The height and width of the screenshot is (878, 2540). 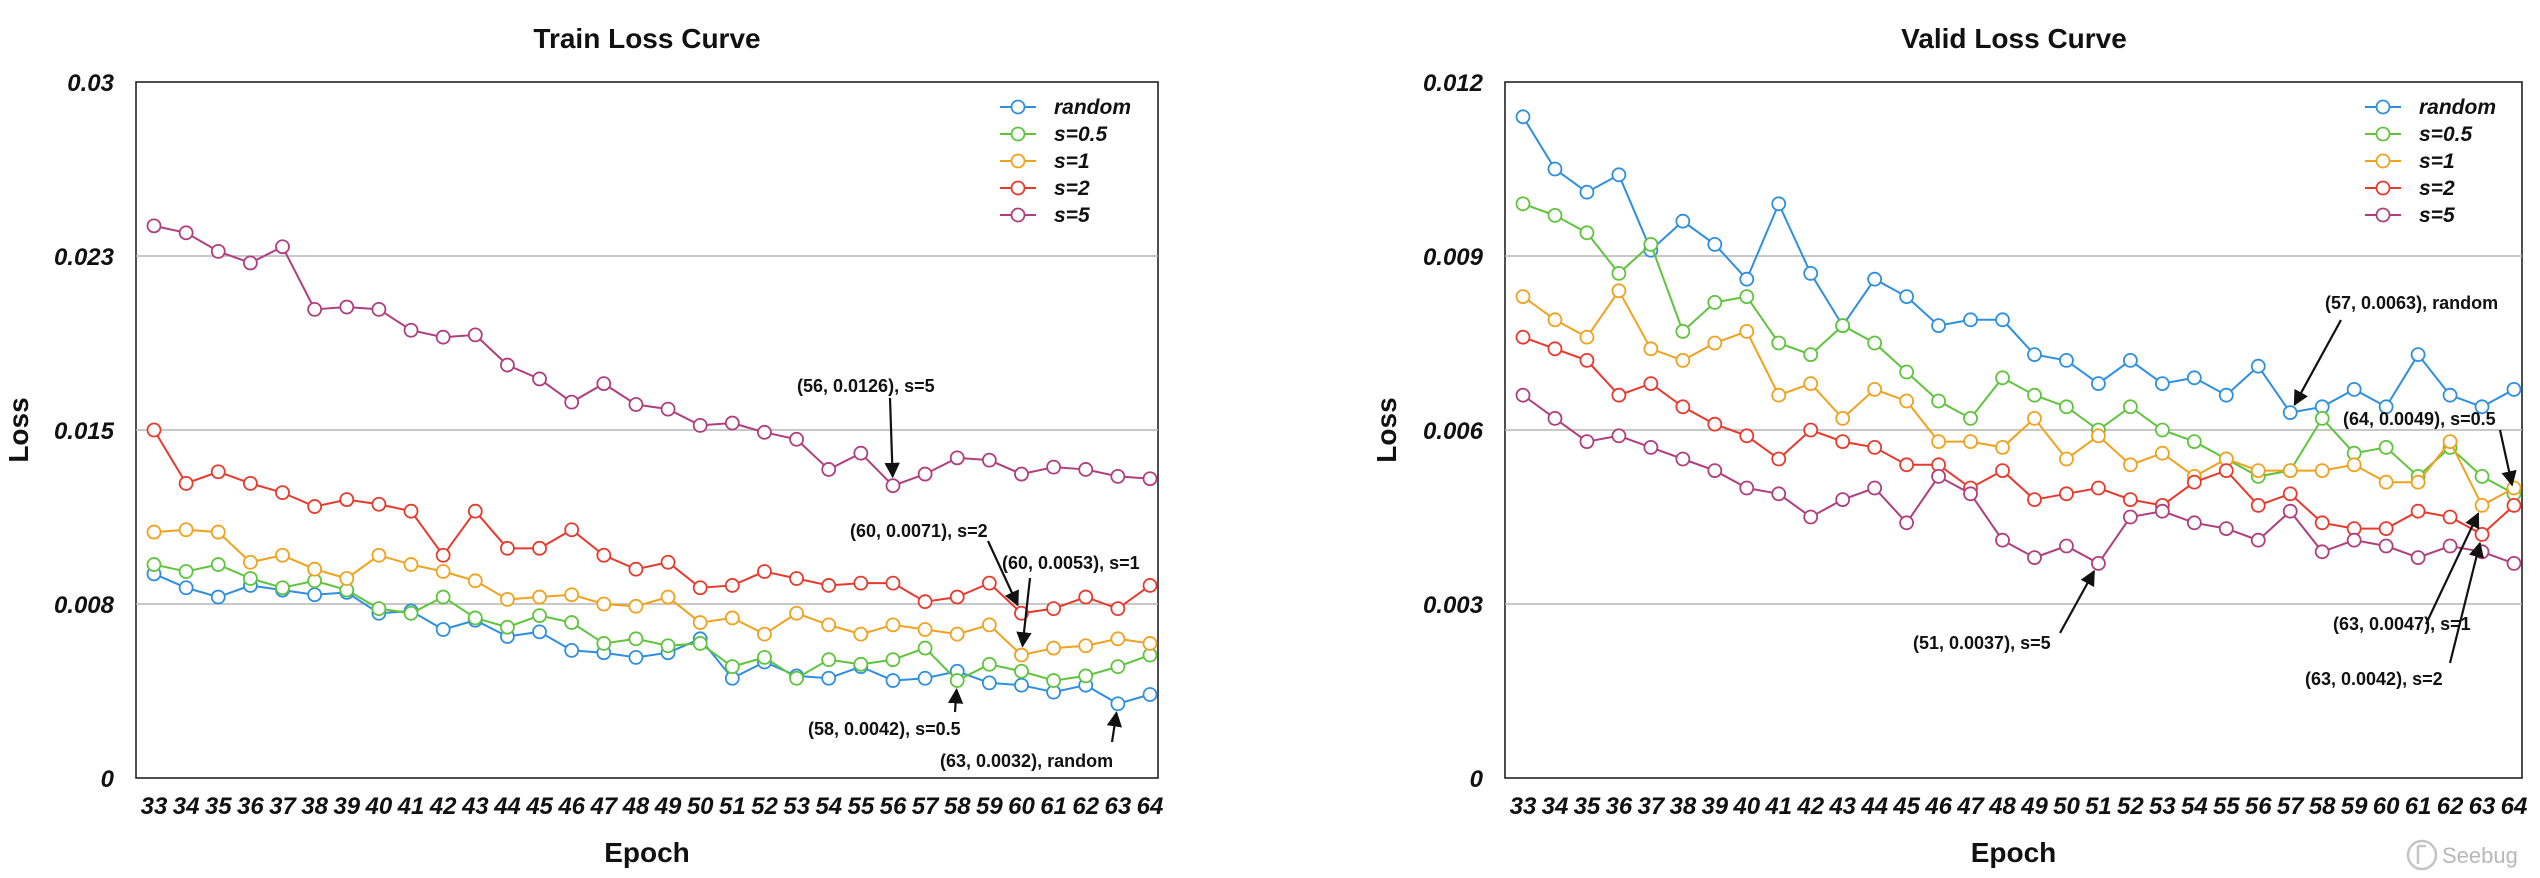 I want to click on legend-label: random, so click(x=1092, y=107).